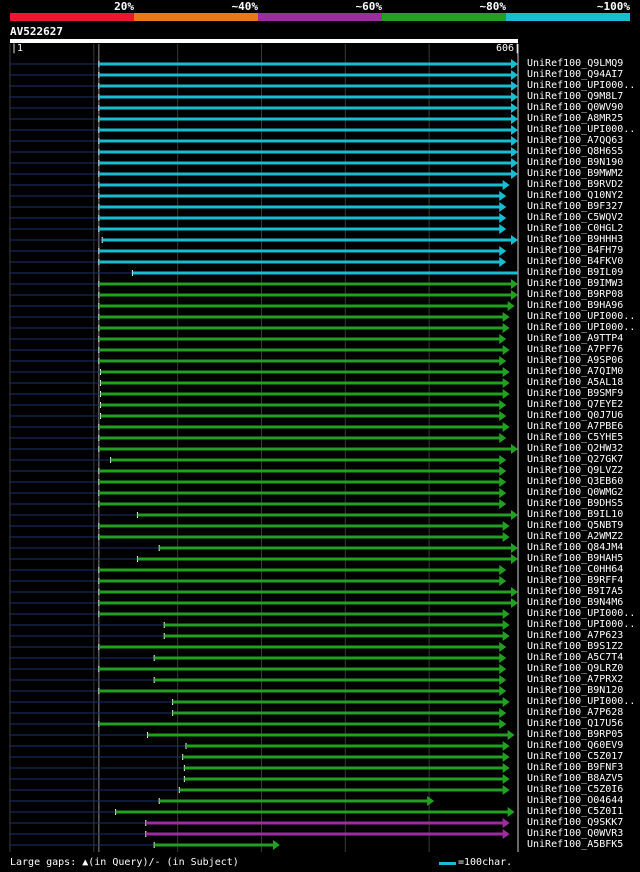 The height and width of the screenshot is (872, 640). I want to click on hit-label: UniRef100_B9IL10, so click(575, 514).